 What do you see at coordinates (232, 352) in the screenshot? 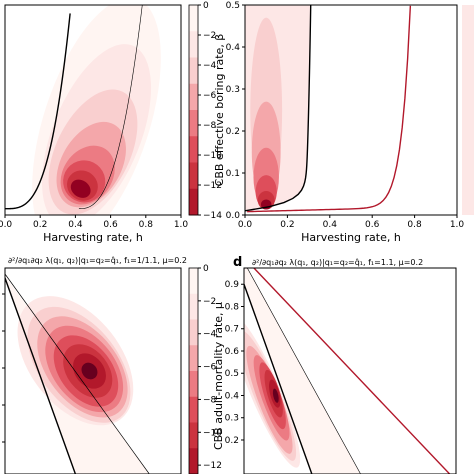
I see `panel-d-y-tick-label: 0.6` at bounding box center [232, 352].